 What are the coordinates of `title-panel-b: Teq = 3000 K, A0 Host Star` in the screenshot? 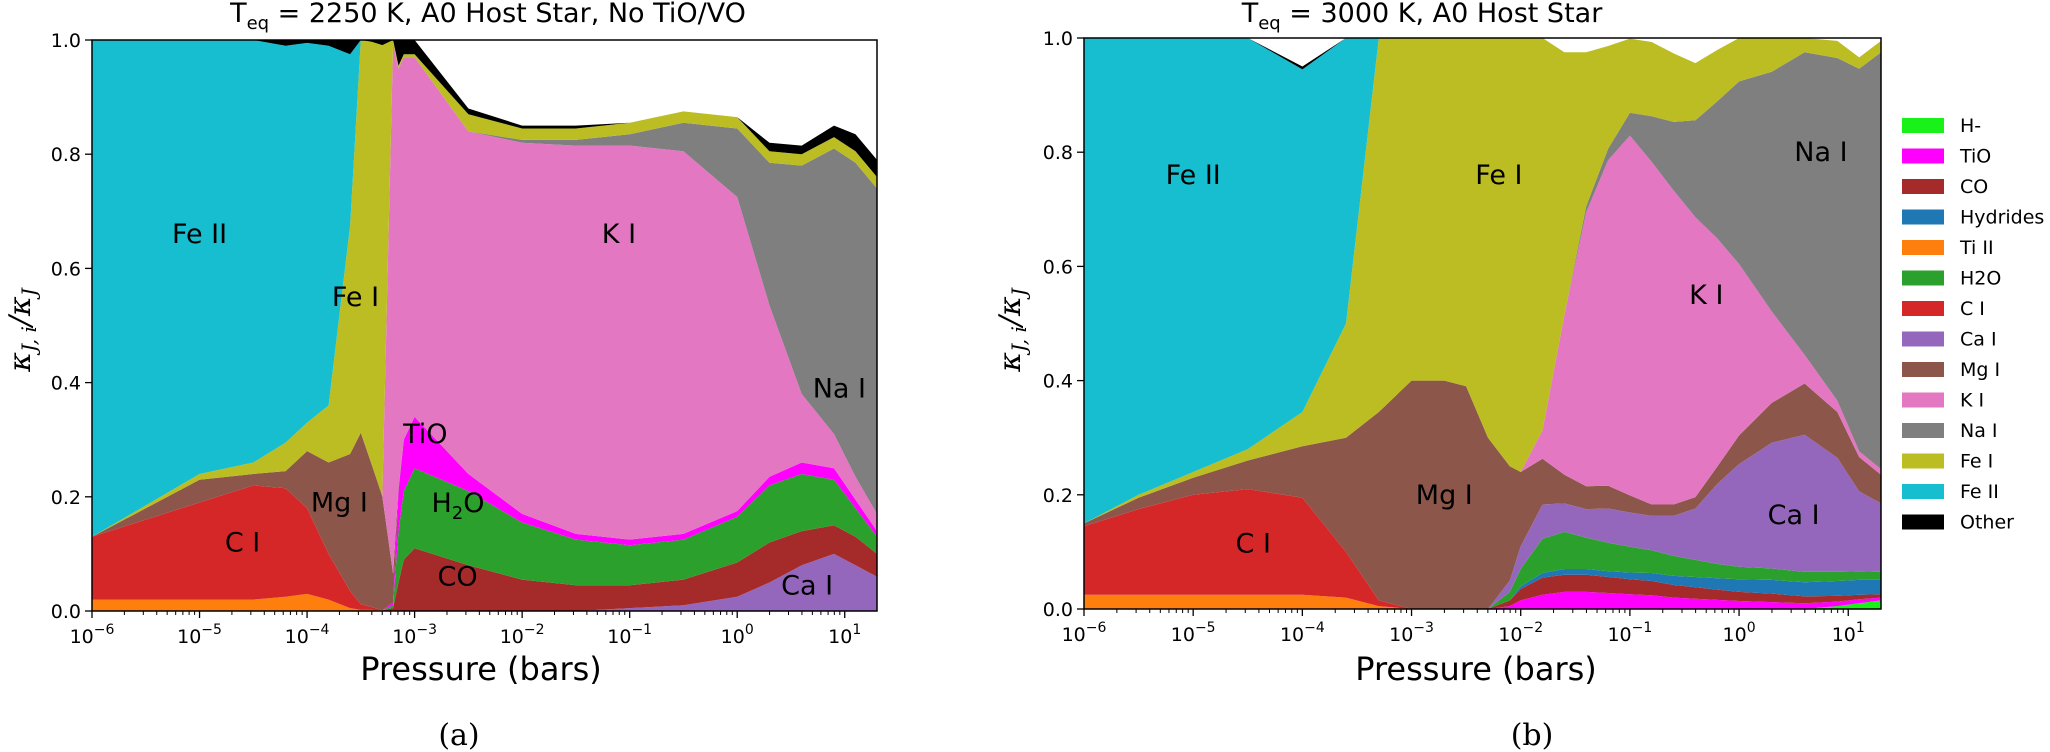 It's located at (1422, 17).